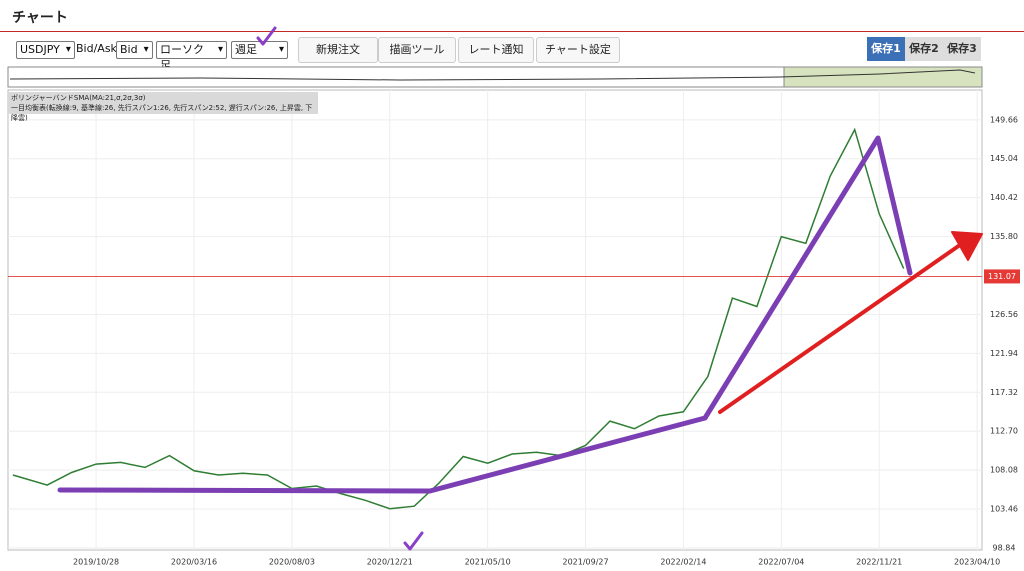 This screenshot has height=571, width=1024. What do you see at coordinates (292, 562) in the screenshot?
I see `x-tick-label: 2020/08/03` at bounding box center [292, 562].